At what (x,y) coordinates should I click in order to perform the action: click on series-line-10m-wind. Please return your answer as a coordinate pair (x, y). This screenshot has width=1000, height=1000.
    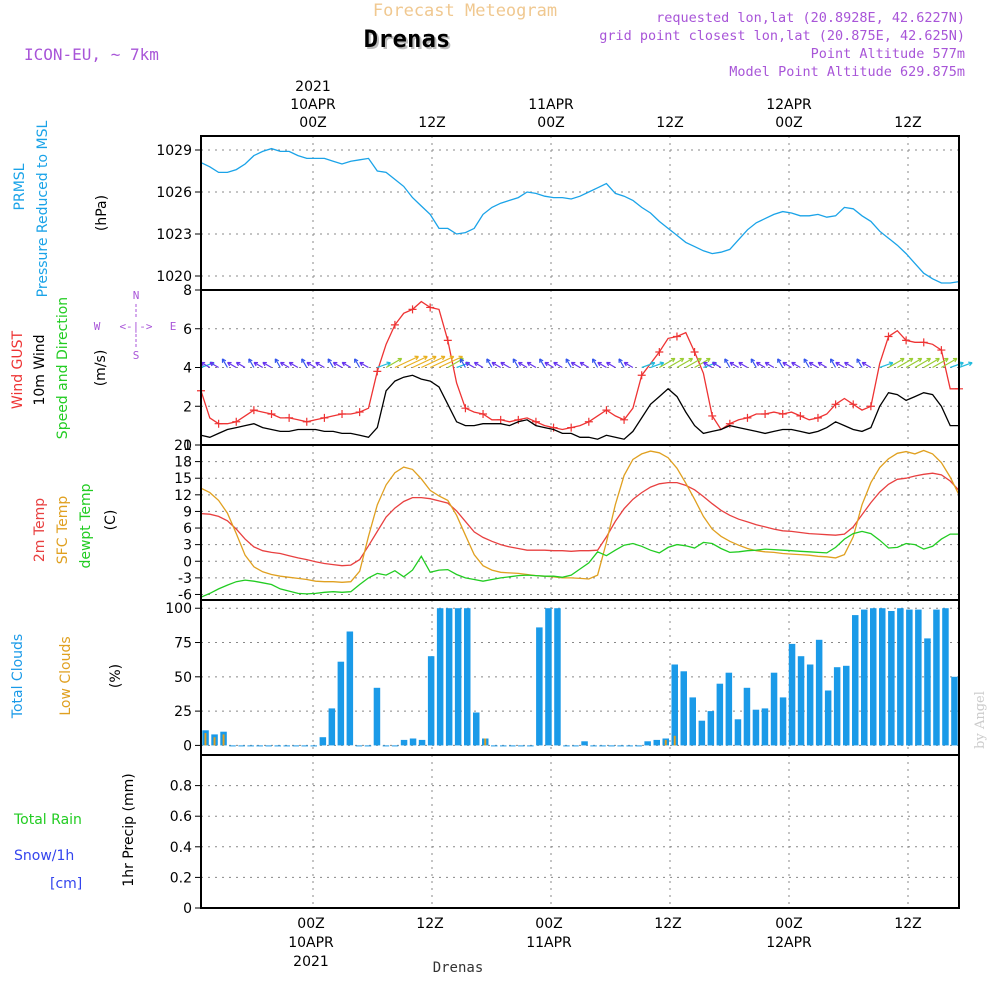
    Looking at the image, I should click on (579, 407).